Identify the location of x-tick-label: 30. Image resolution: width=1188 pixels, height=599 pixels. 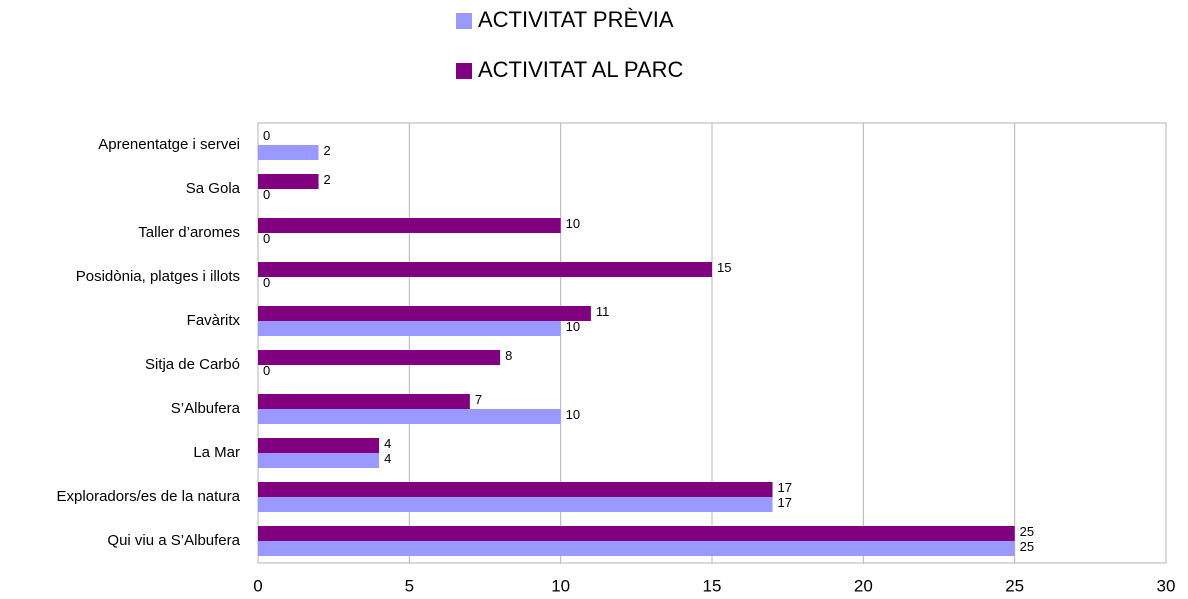
(1166, 585).